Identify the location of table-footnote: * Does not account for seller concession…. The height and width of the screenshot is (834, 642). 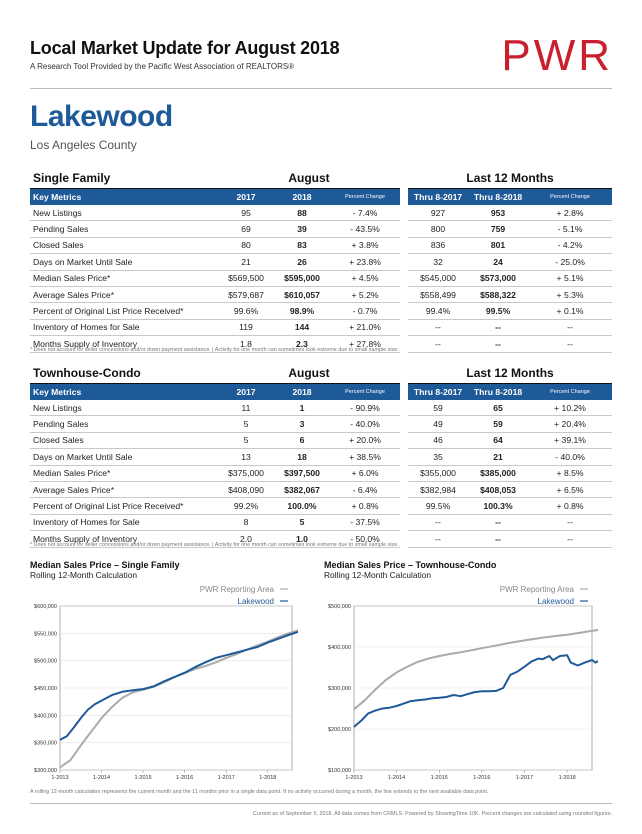
(214, 349).